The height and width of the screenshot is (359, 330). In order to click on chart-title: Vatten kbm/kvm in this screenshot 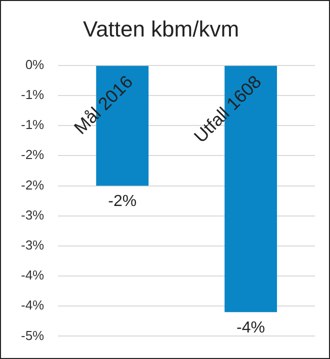, I will do `click(161, 29)`.